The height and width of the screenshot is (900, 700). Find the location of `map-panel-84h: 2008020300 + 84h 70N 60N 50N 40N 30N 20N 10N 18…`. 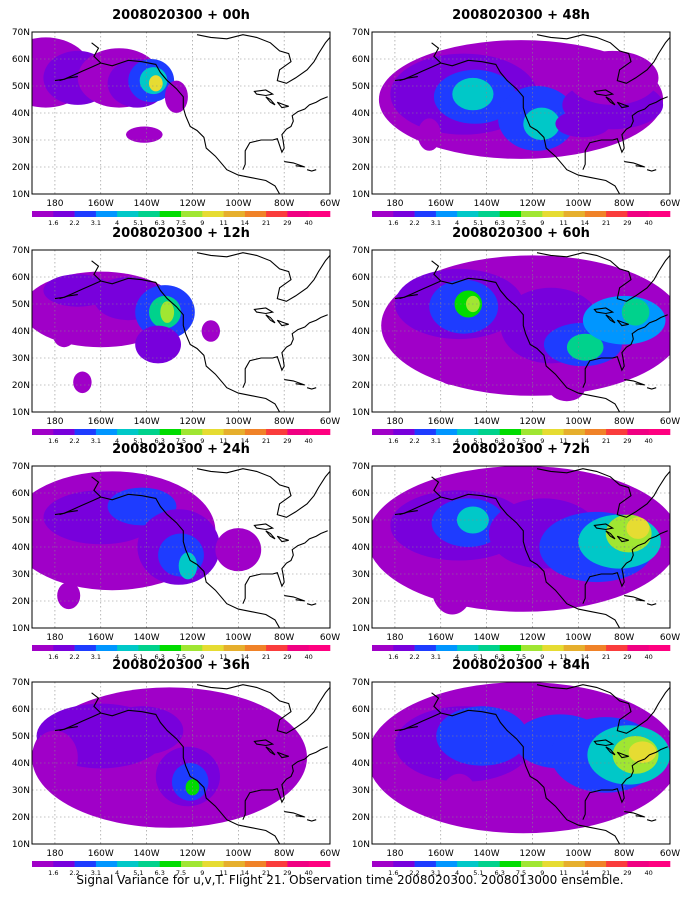

map-panel-84h: 2008020300 + 84h 70N 60N 50N 40N 30N 20N 10N 18… is located at coordinates (520, 767).